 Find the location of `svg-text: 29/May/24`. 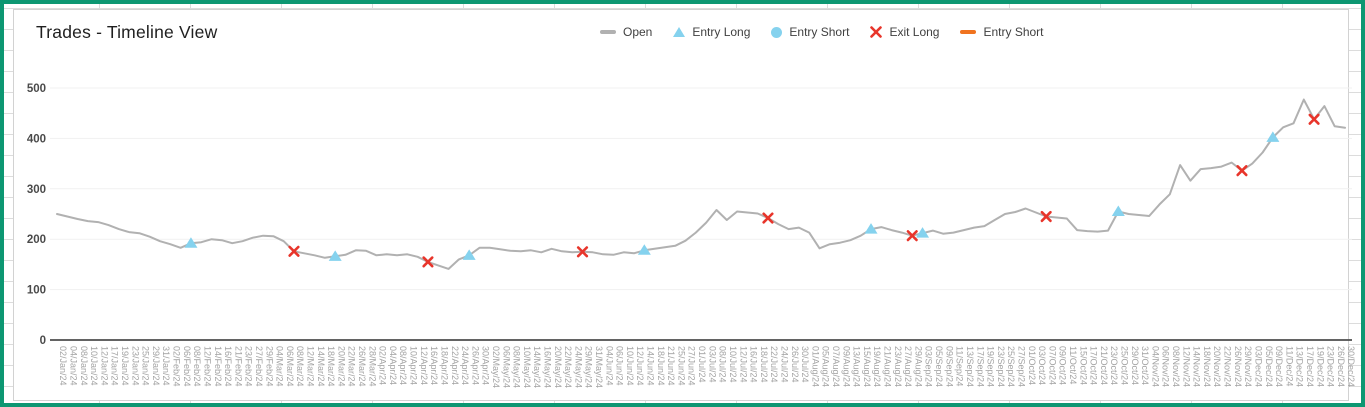

svg-text: 29/May/24 is located at coordinates (589, 367).